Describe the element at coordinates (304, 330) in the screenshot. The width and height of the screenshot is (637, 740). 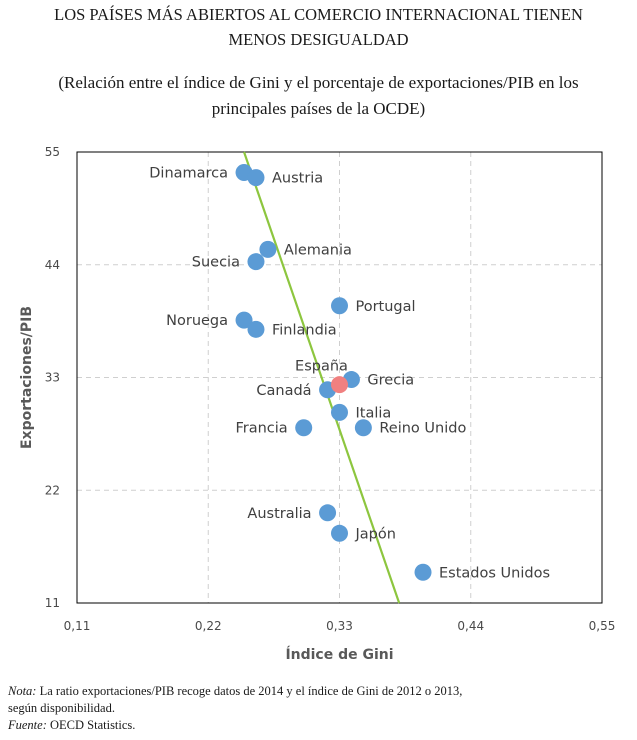
I see `label-finlandia: Finlandia` at that location.